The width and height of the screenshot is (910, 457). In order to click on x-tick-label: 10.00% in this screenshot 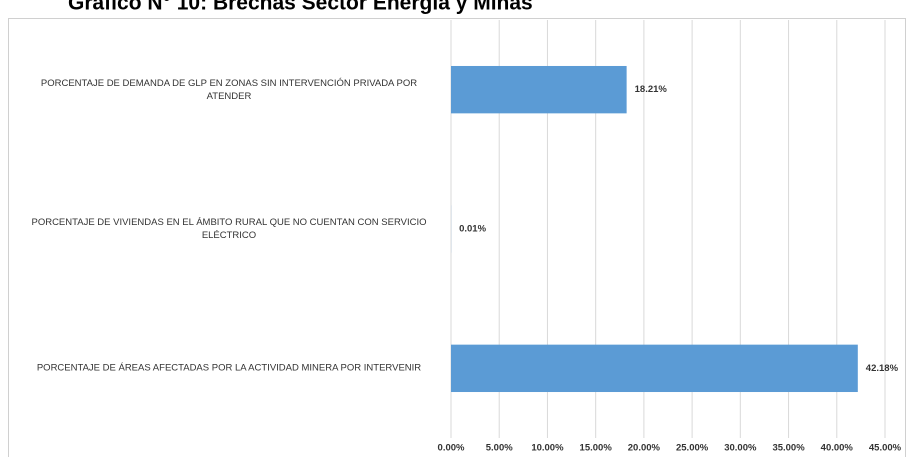, I will do `click(547, 448)`.